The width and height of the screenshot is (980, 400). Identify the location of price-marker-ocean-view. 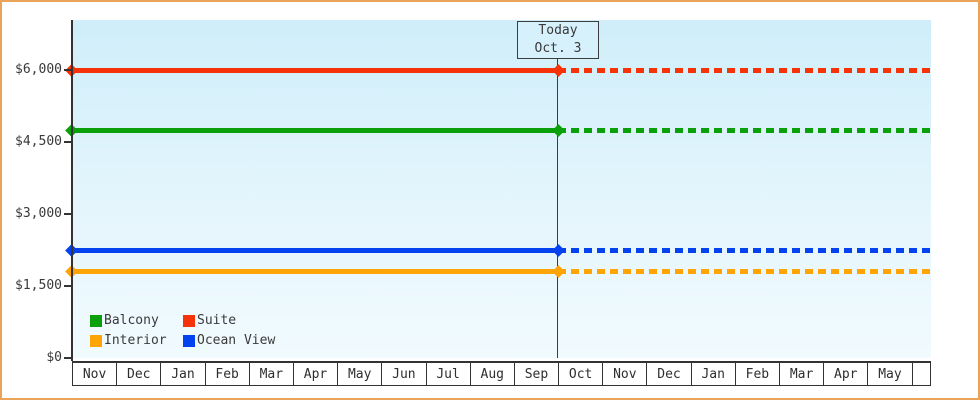
(558, 250).